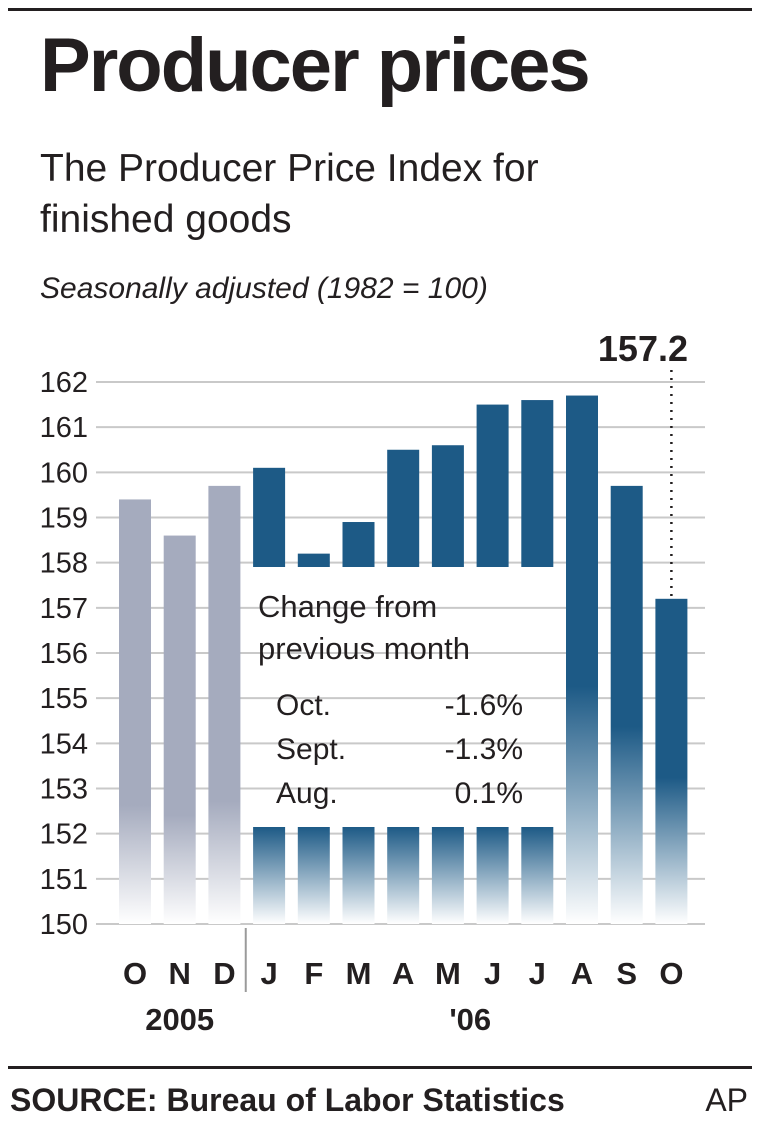 This screenshot has height=1130, width=760. What do you see at coordinates (347, 606) in the screenshot?
I see `inset-title-line-1: Change from` at bounding box center [347, 606].